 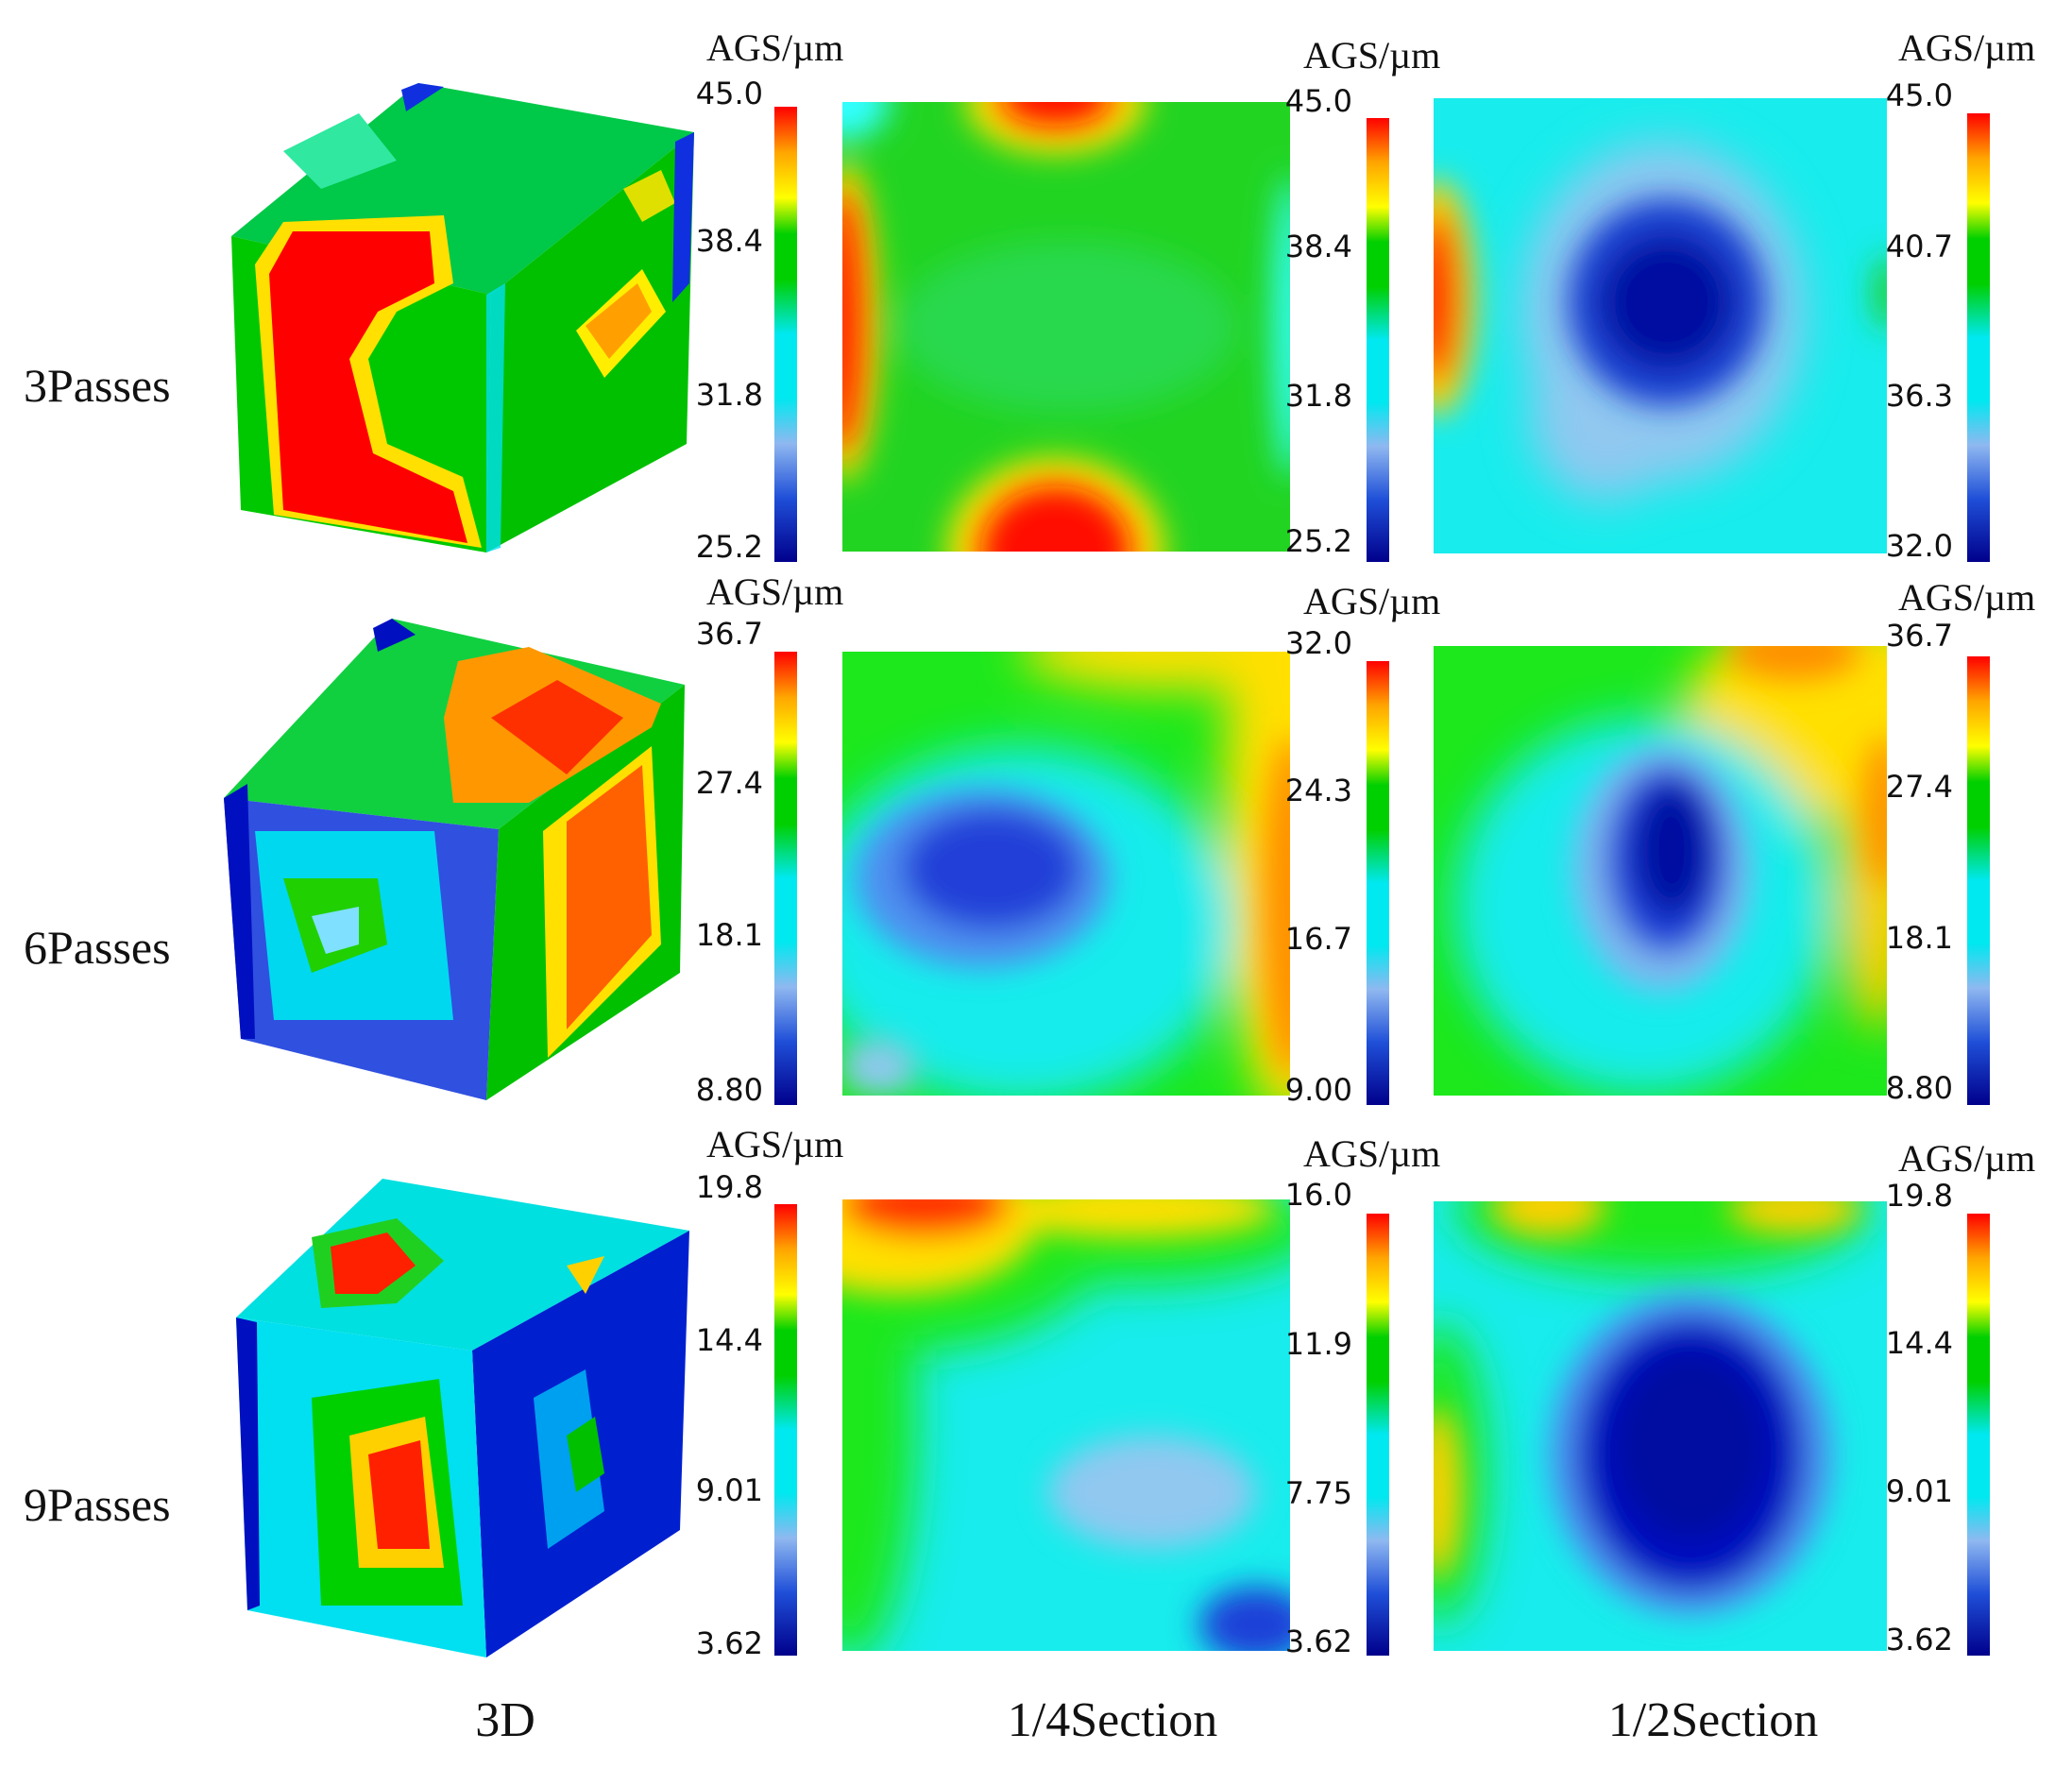 What do you see at coordinates (1319, 790) in the screenshot?
I see `tick-label: 24.3` at bounding box center [1319, 790].